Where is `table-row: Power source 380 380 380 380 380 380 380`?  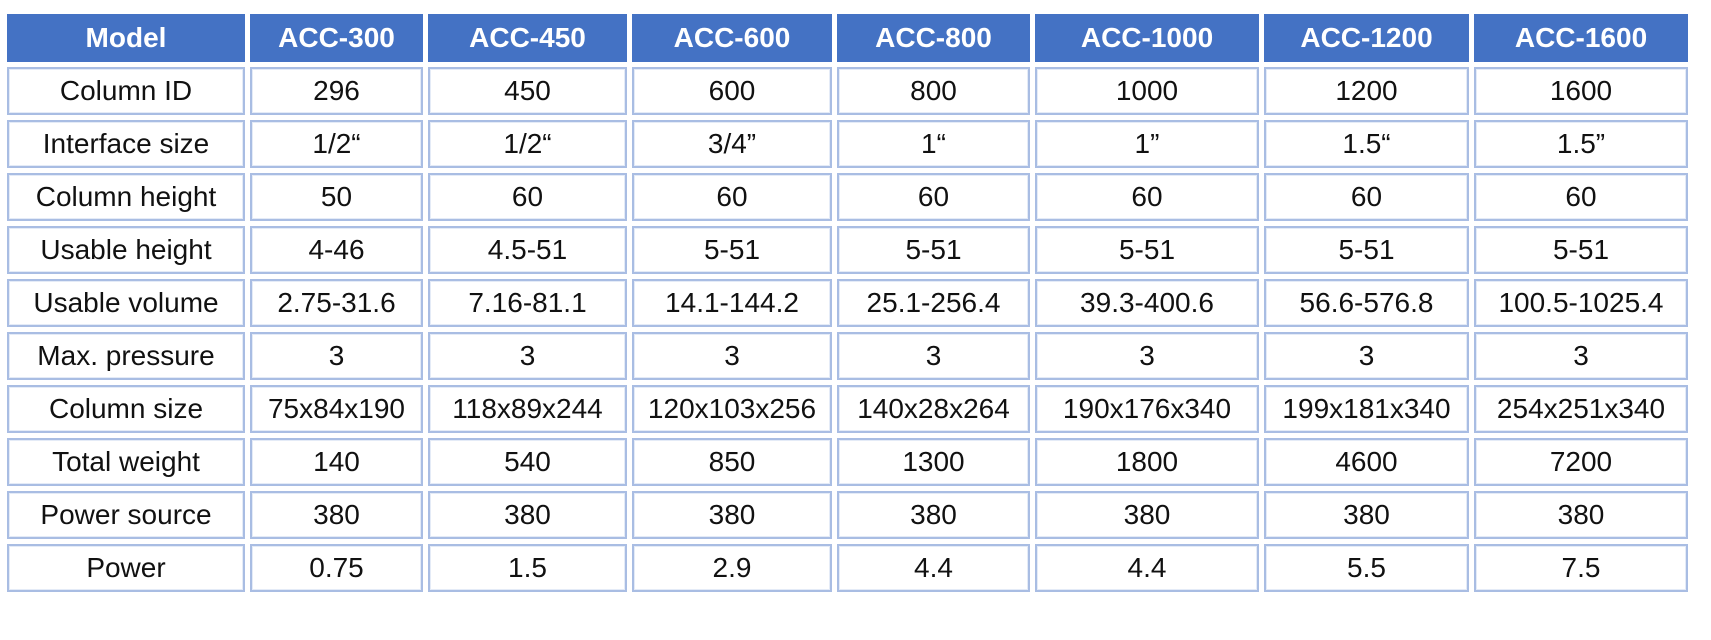
table-row: Power source 380 380 380 380 380 380 380 is located at coordinates (847, 515).